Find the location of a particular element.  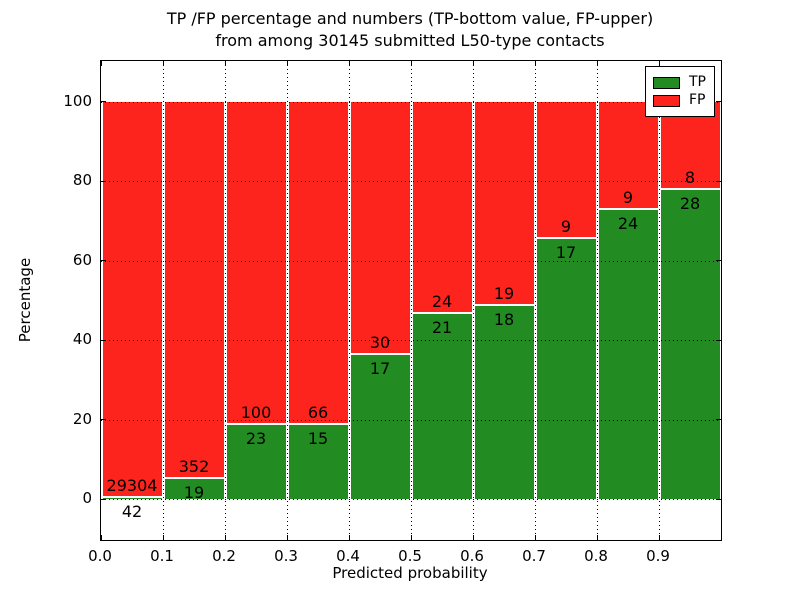

y-axis-label: Percentage is located at coordinates (25, 300).